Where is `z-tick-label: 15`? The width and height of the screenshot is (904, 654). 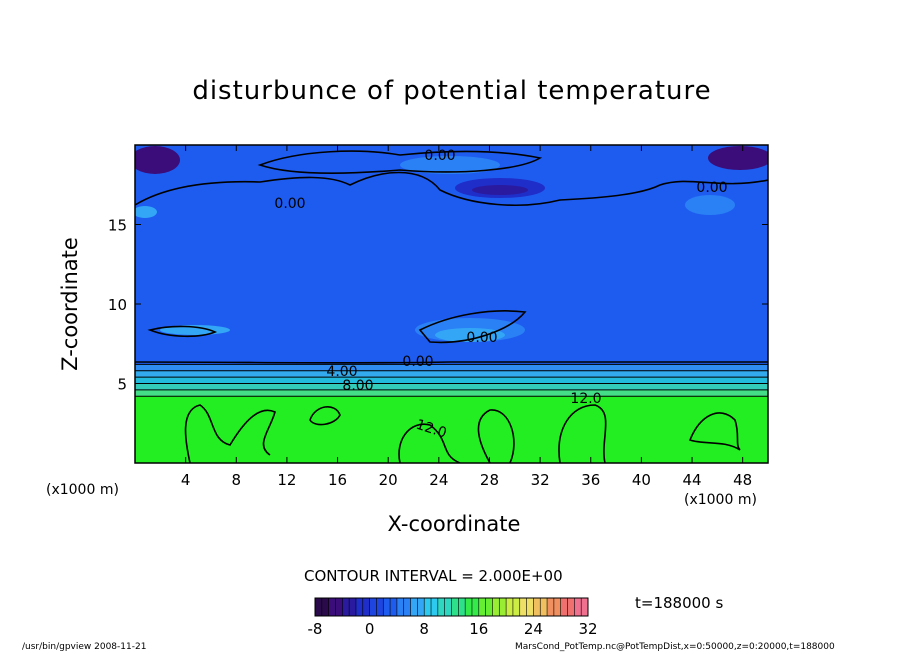 z-tick-label: 15 is located at coordinates (117, 226).